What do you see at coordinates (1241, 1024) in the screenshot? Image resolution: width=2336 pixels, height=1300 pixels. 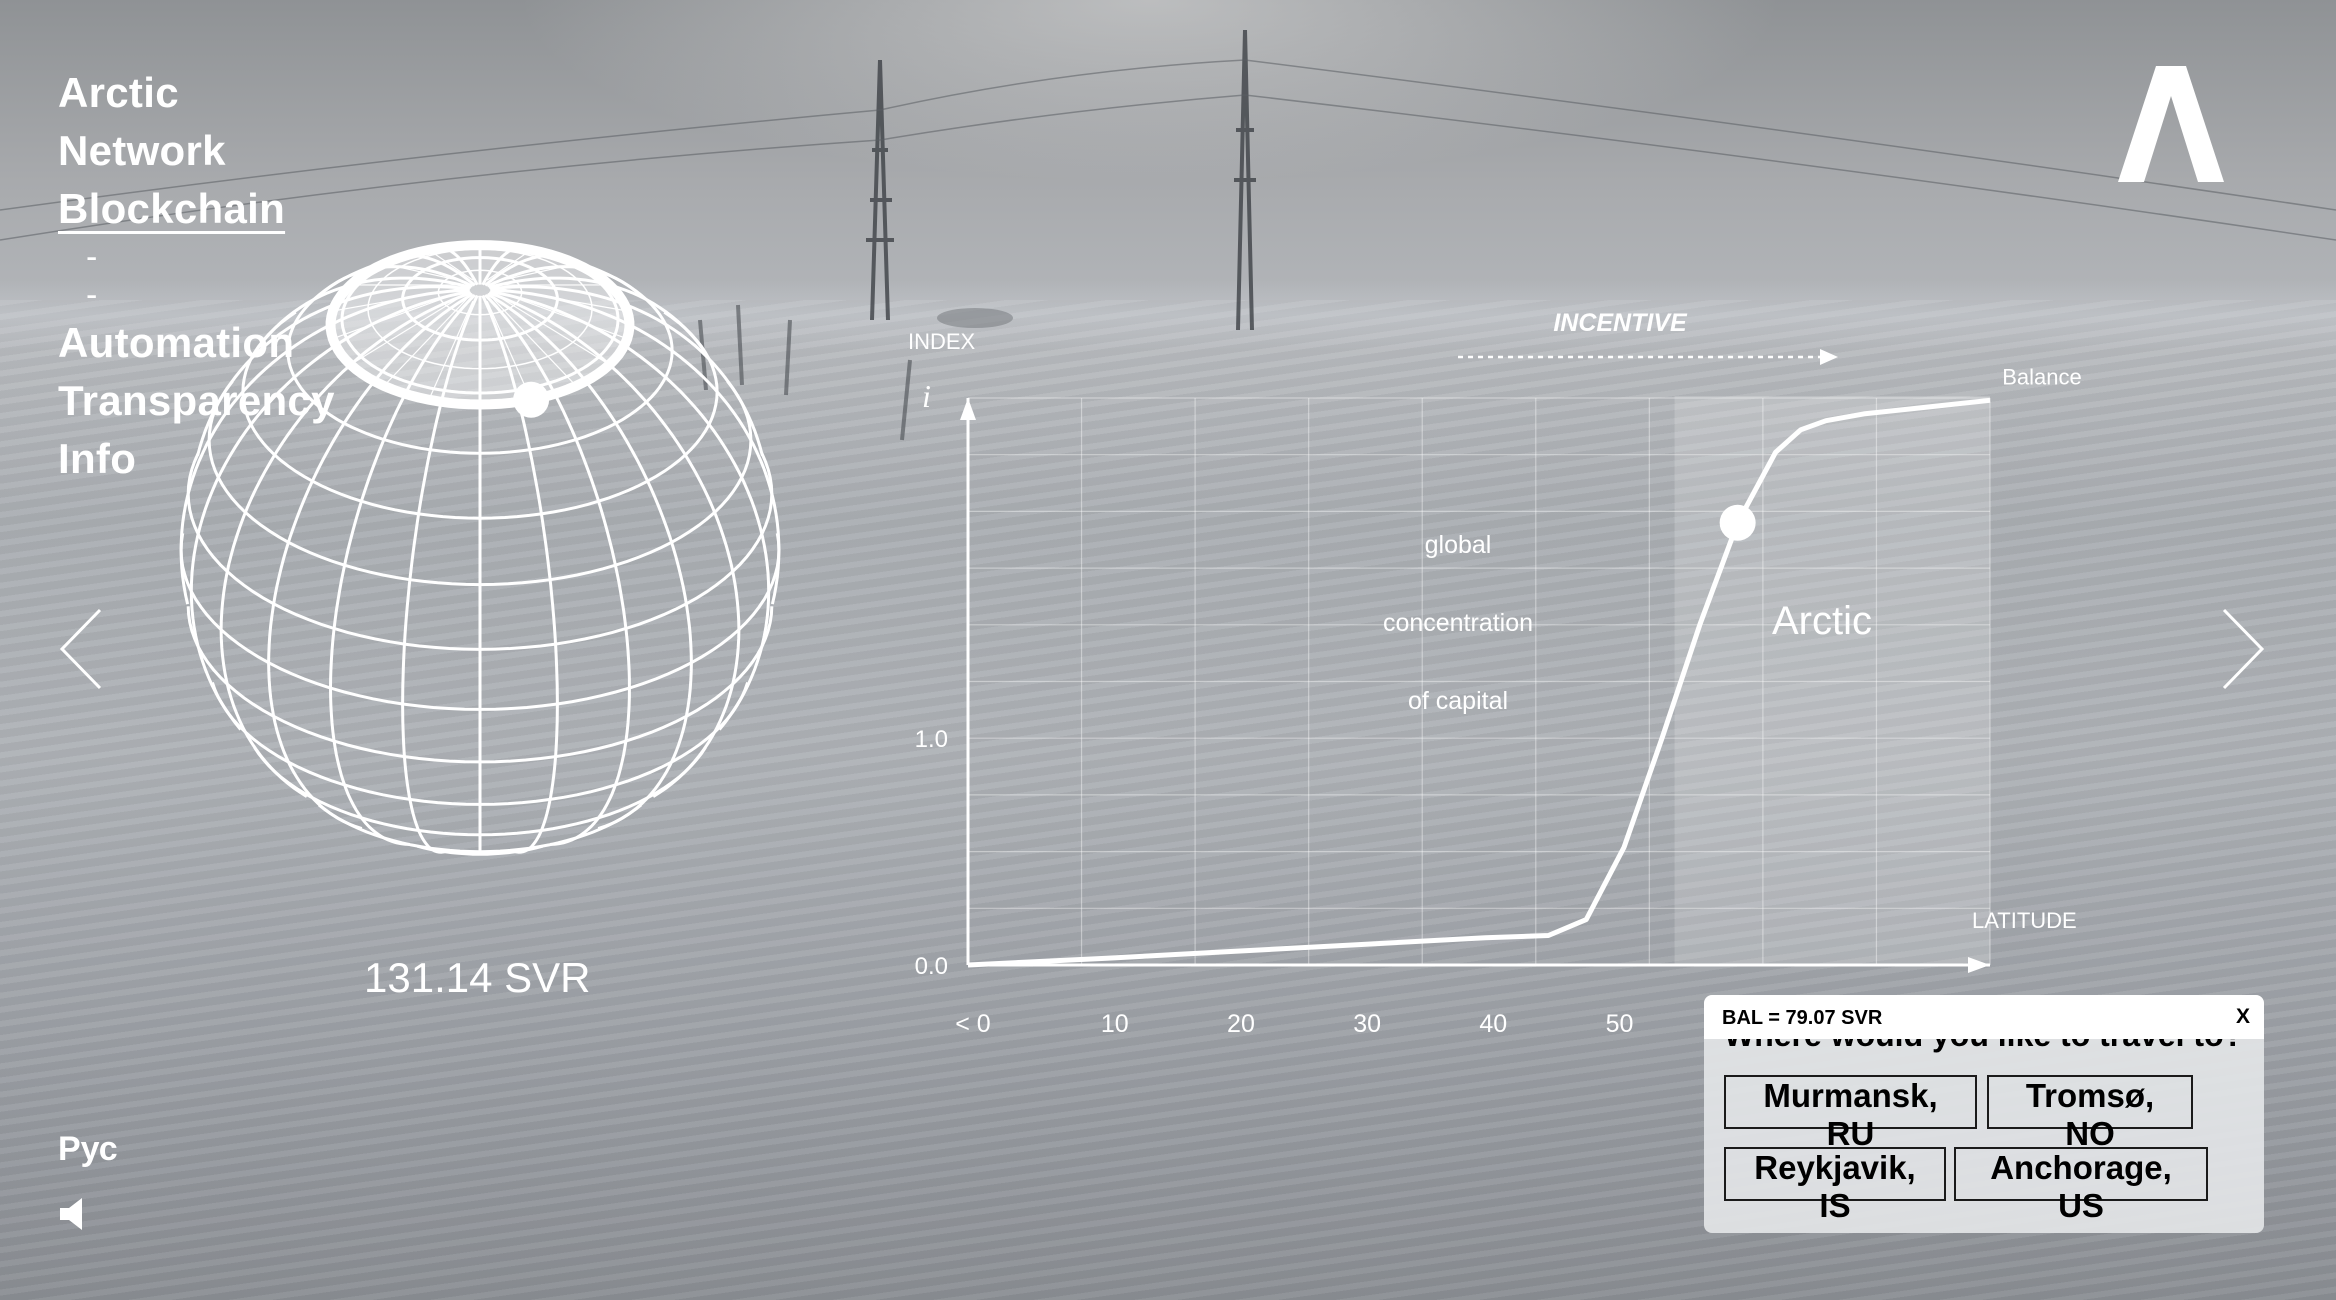 I see `x-tick-label: 20` at bounding box center [1241, 1024].